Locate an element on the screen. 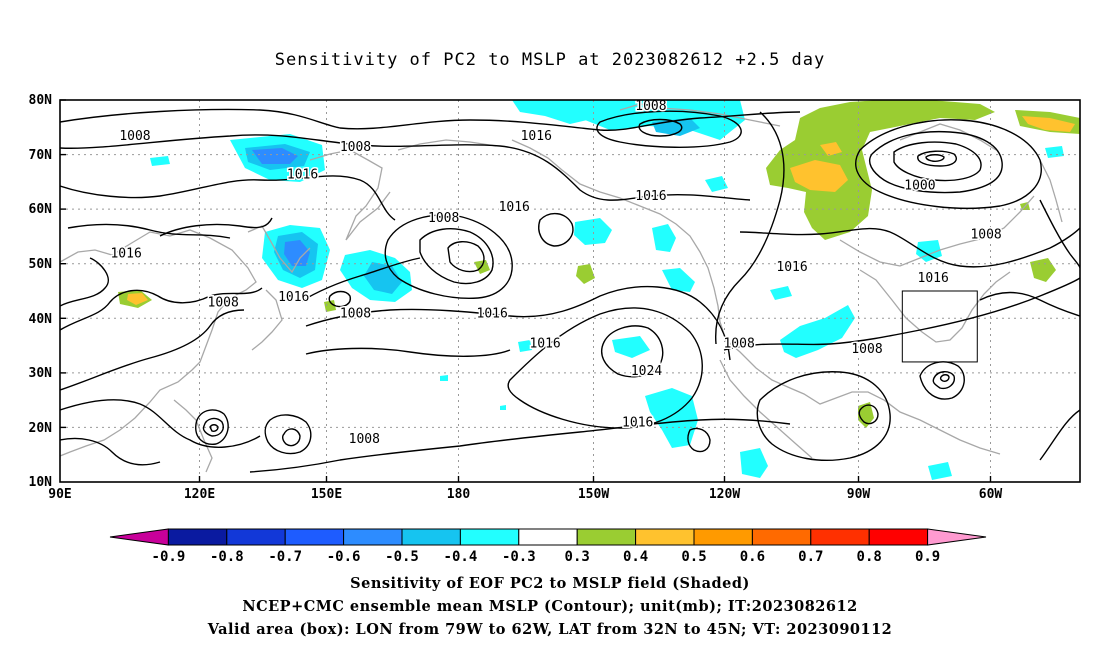 The width and height of the screenshot is (1100, 650). lat-label: 60N is located at coordinates (41, 209).